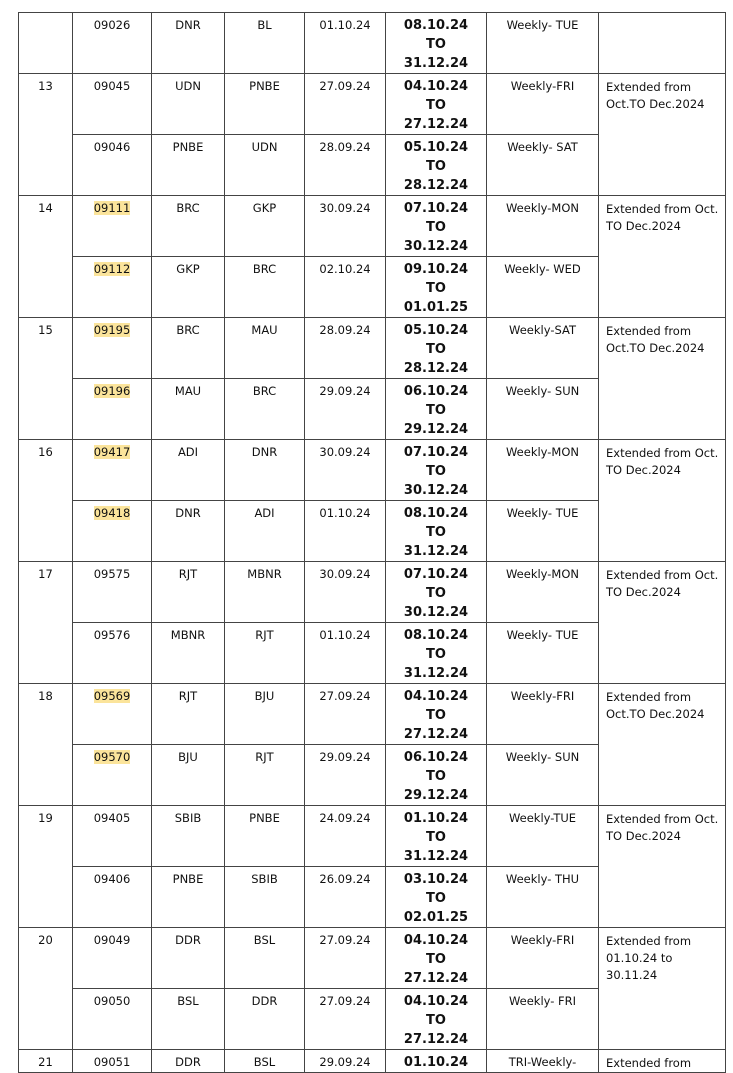 Image resolution: width=733 pixels, height=1073 pixels. I want to click on extension-period: 04.10.24 TO 27.12.24, so click(436, 958).